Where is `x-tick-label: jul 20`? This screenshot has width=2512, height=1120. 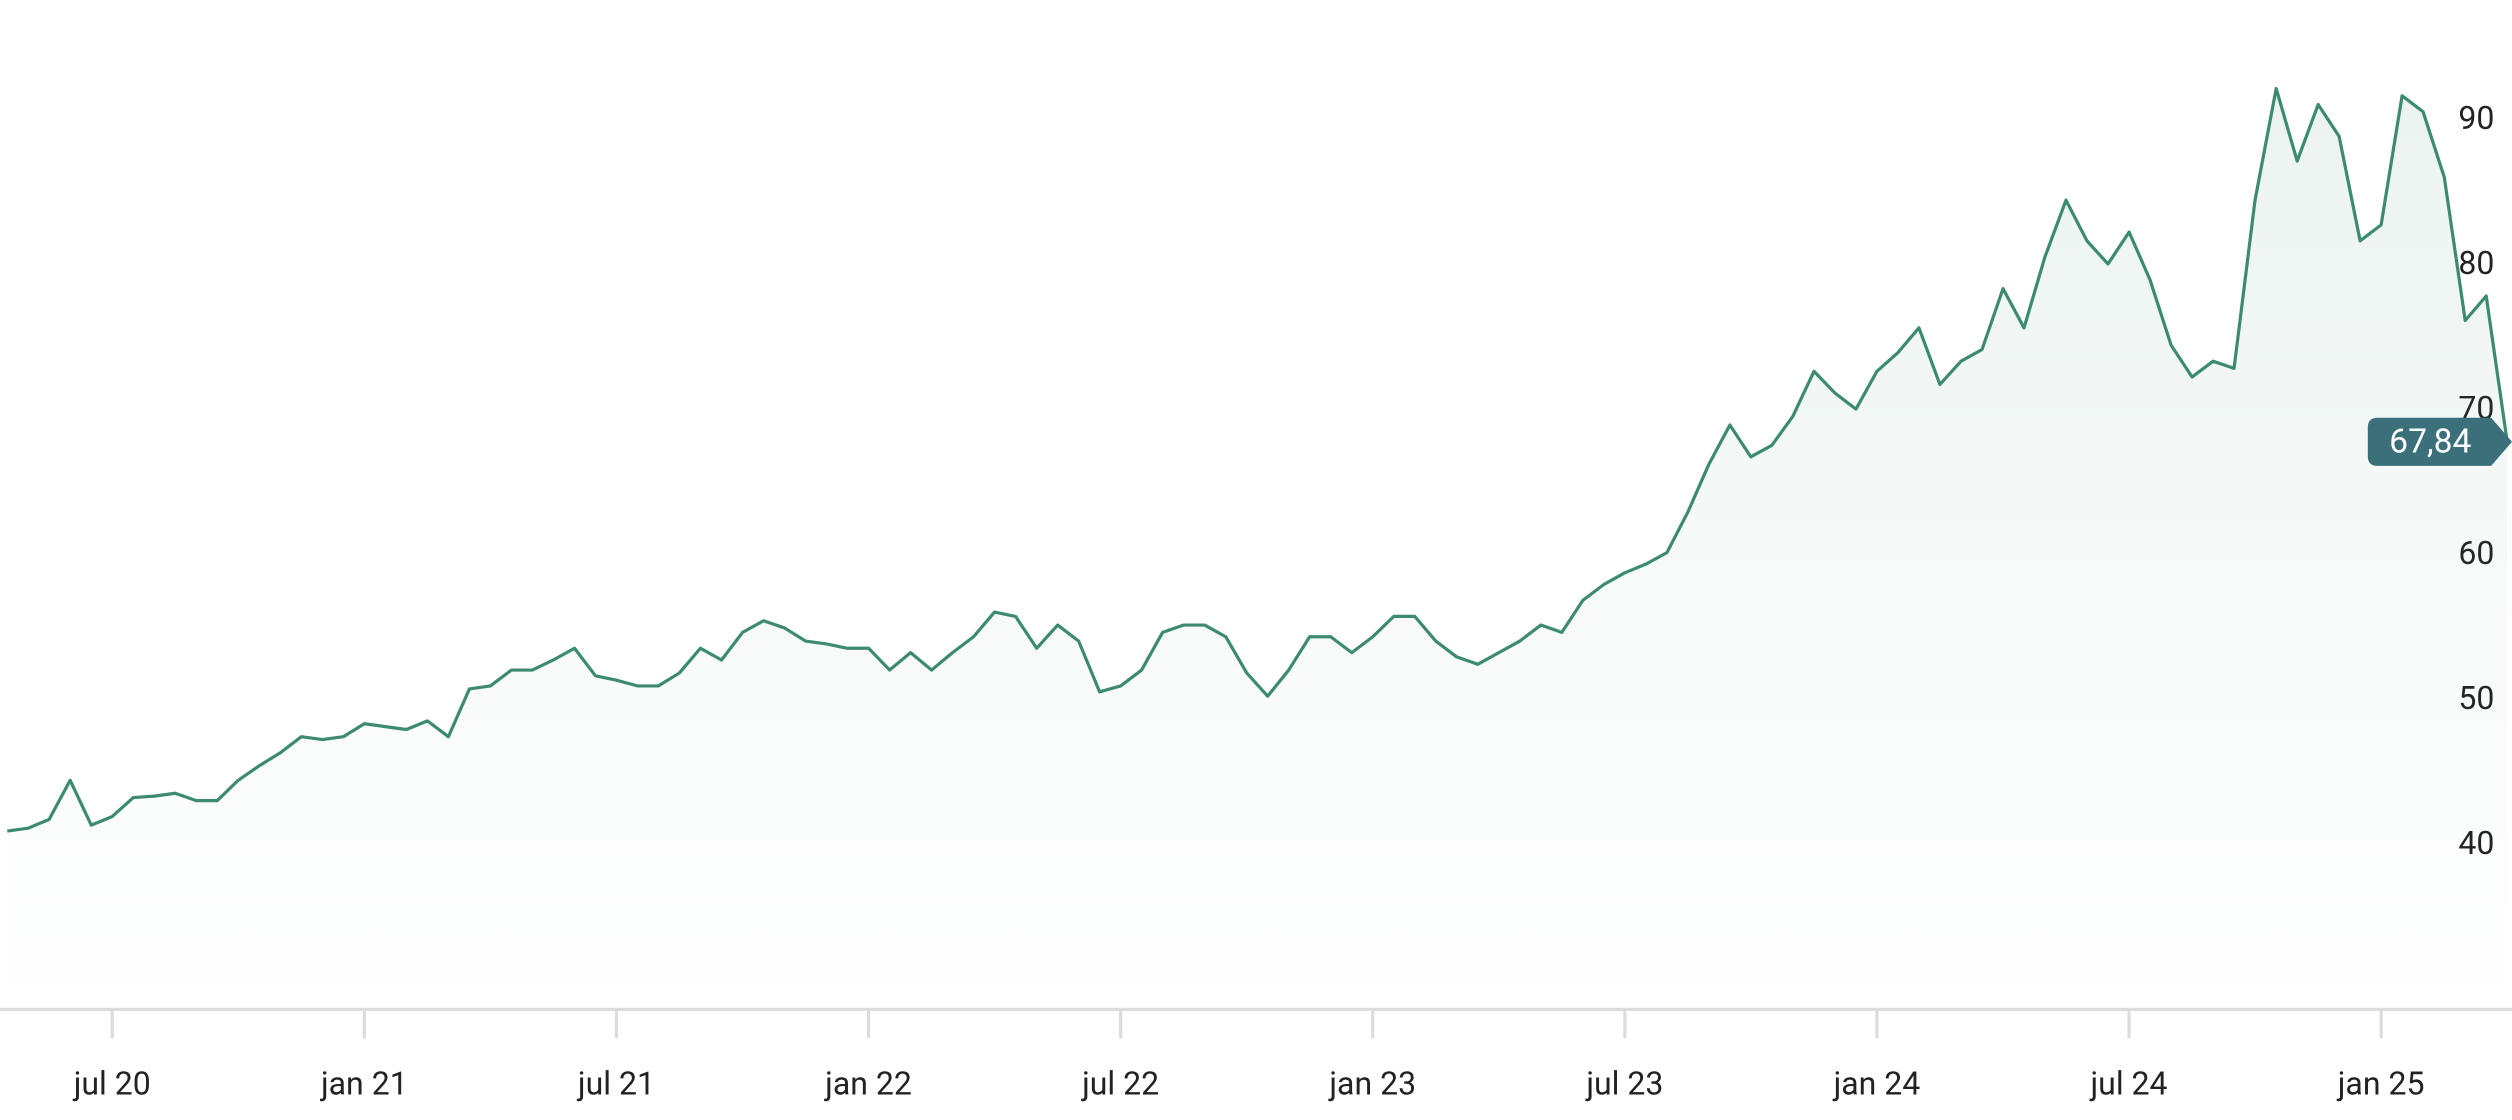 x-tick-label: jul 20 is located at coordinates (111, 1084).